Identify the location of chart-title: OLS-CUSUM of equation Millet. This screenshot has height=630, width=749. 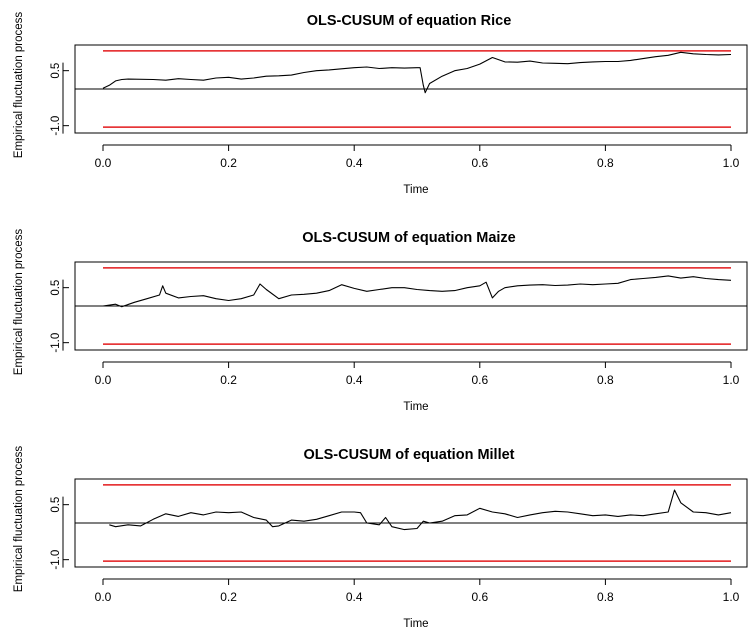
(408, 455).